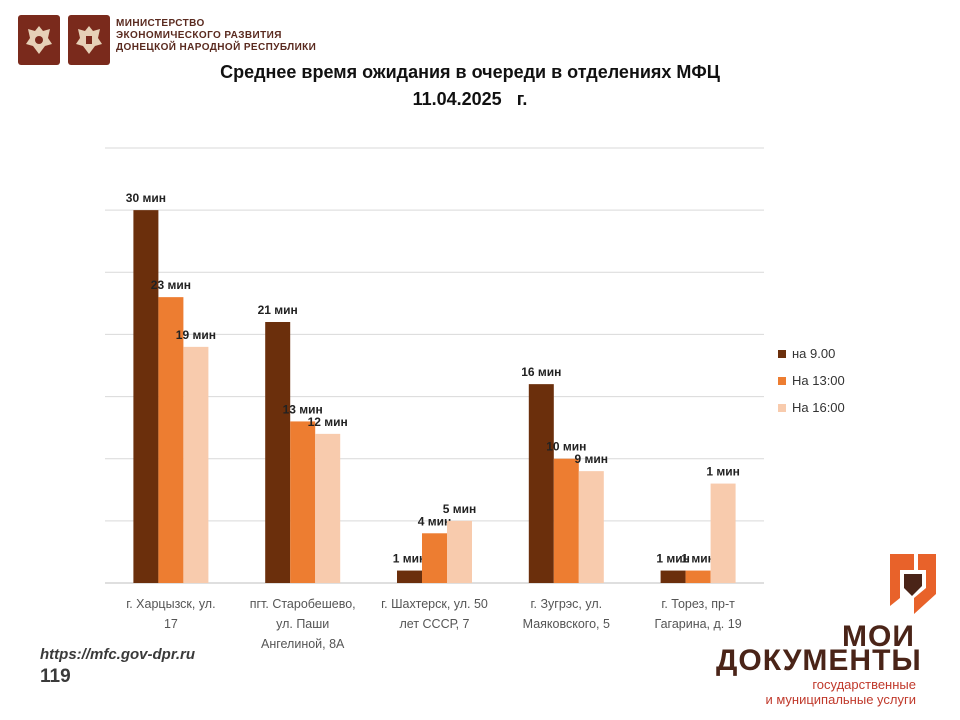 The height and width of the screenshot is (720, 960). Describe the element at coordinates (39, 40) in the screenshot. I see `russia-coat-of-arms-icon` at that location.